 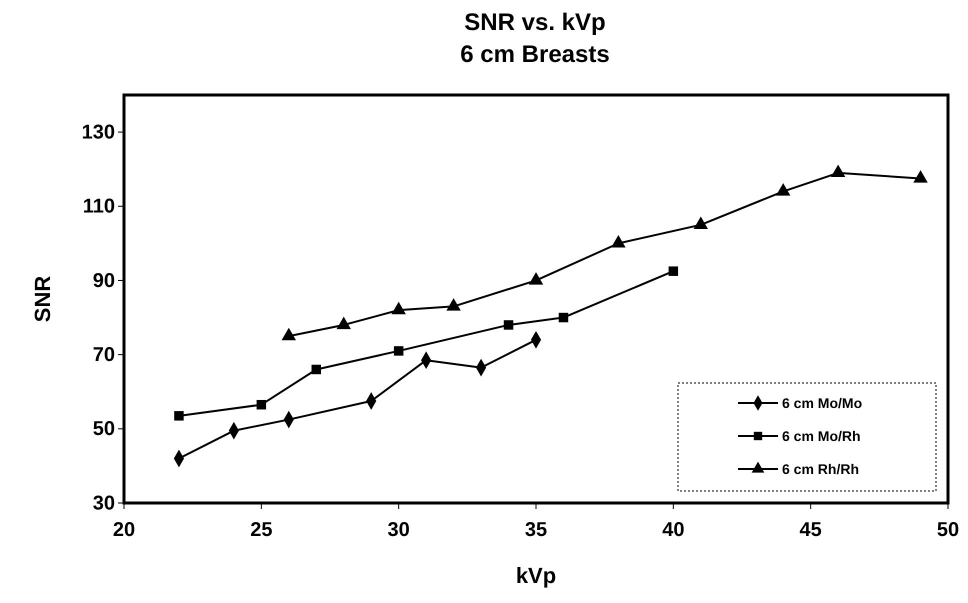 I want to click on x-tick-label: 20, so click(x=124, y=530).